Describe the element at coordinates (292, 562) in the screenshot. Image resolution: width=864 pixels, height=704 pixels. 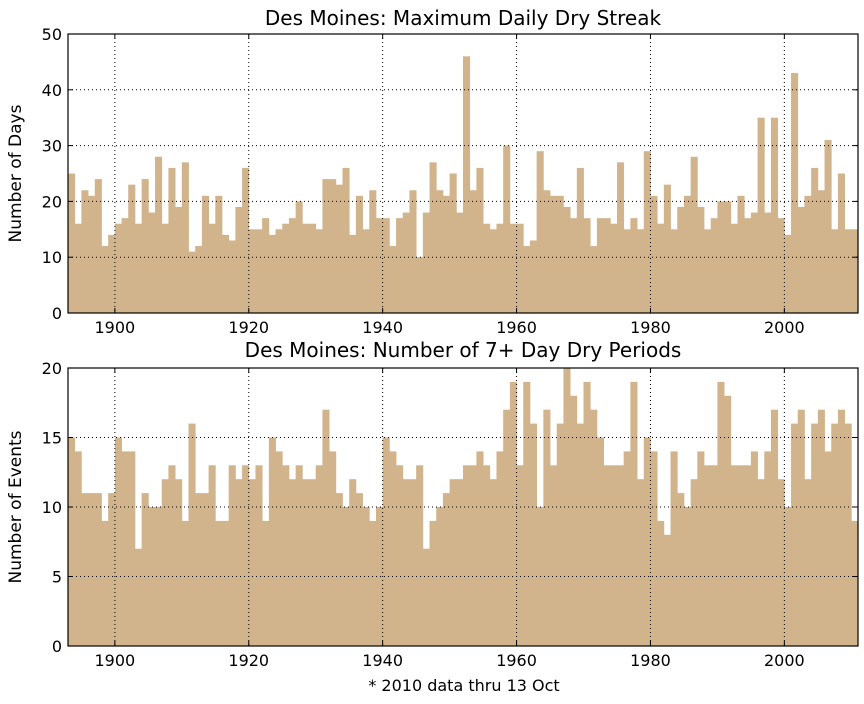
I see `bar-1926` at that location.